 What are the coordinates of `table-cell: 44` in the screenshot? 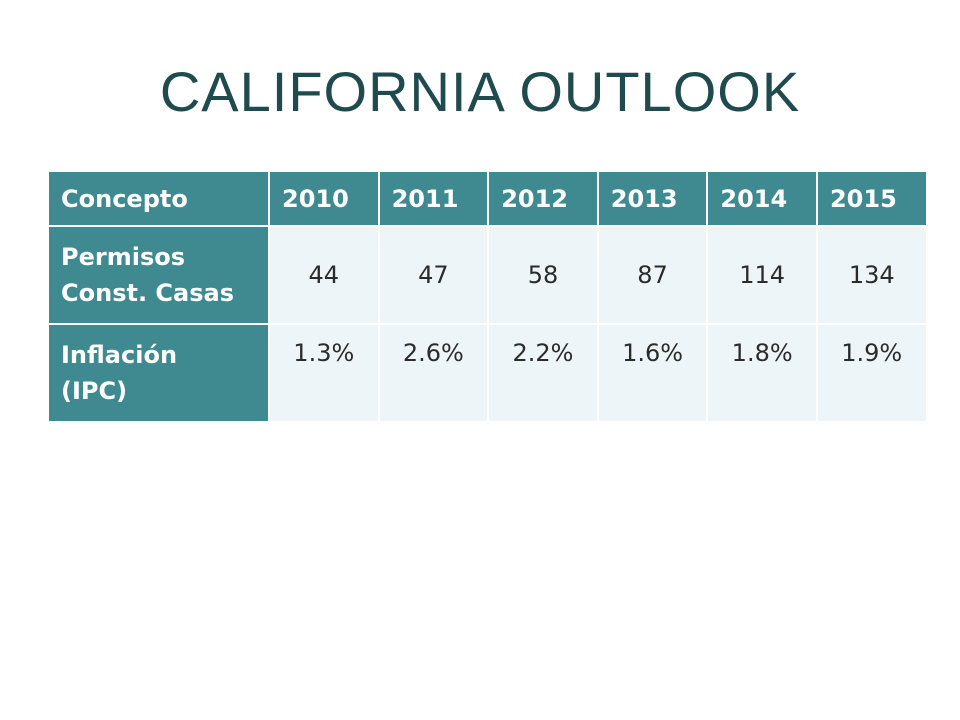 It's located at (324, 275).